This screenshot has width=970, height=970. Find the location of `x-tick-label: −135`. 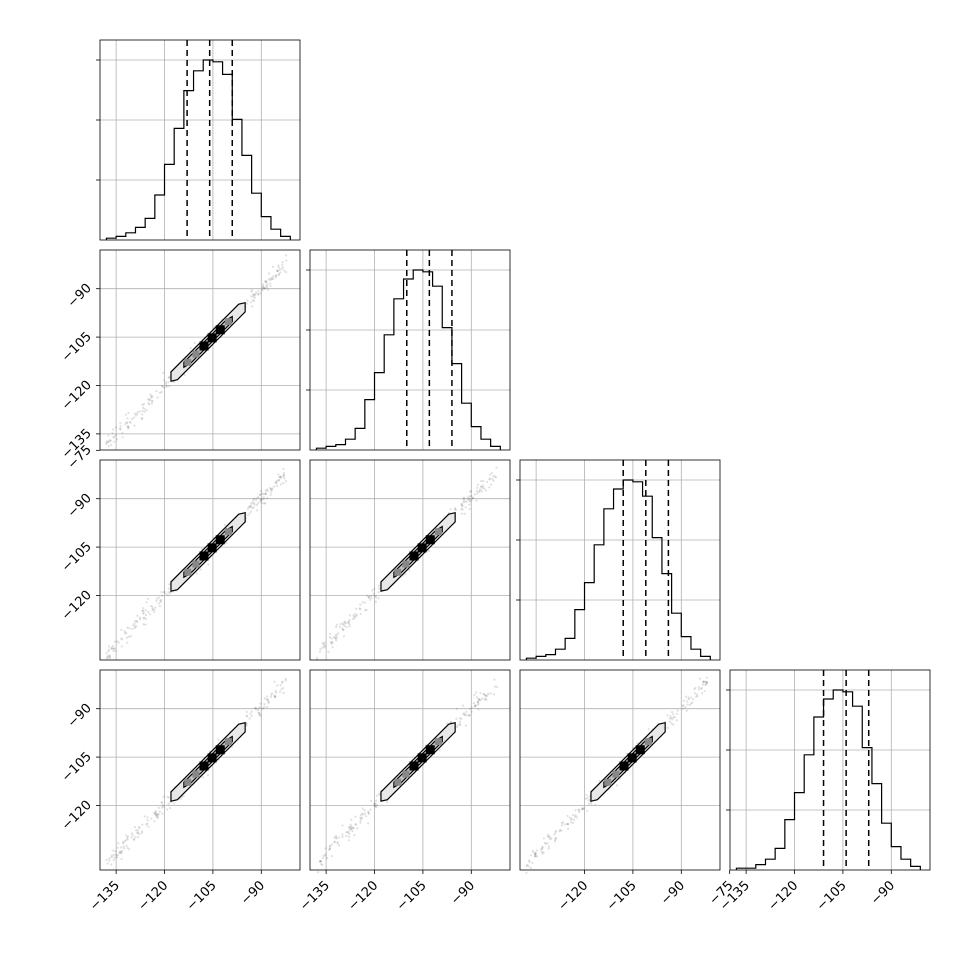

x-tick-label: −135 is located at coordinates (105, 896).